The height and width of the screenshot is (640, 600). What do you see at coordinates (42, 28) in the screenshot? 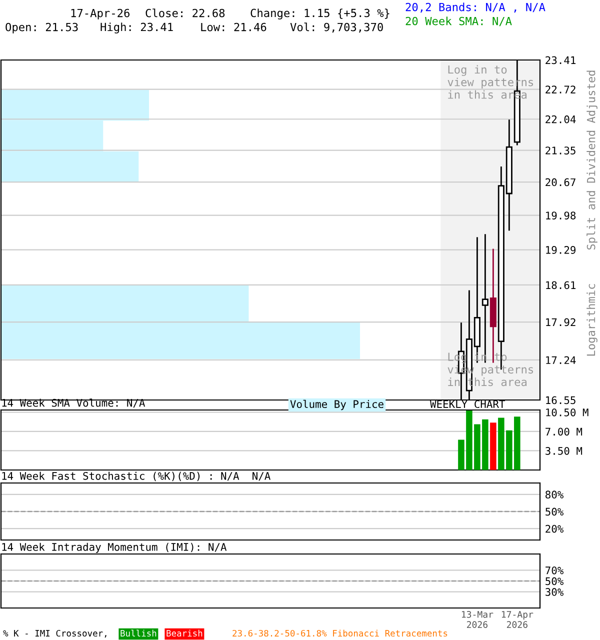
I see `text: Open: 21.53` at bounding box center [42, 28].